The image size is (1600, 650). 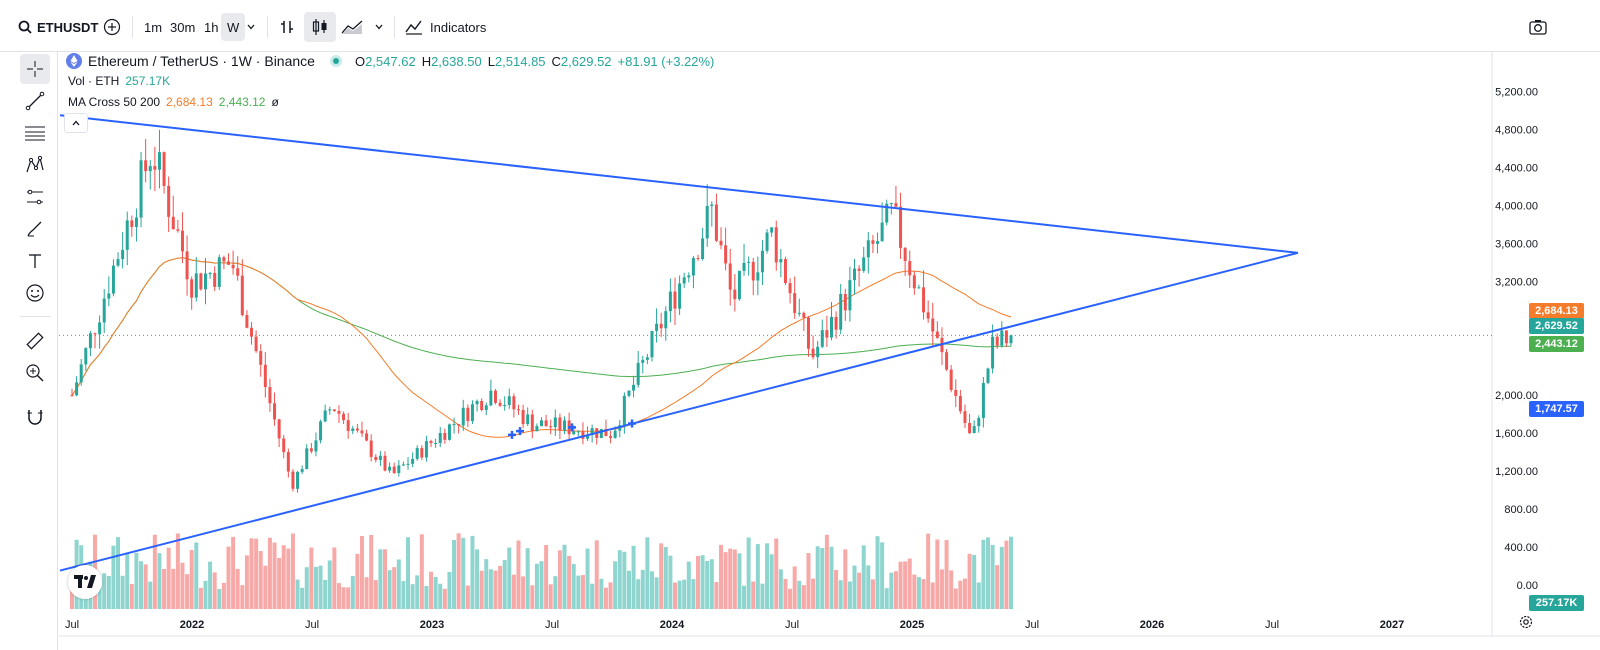 I want to click on magnet-icon, so click(x=35, y=417).